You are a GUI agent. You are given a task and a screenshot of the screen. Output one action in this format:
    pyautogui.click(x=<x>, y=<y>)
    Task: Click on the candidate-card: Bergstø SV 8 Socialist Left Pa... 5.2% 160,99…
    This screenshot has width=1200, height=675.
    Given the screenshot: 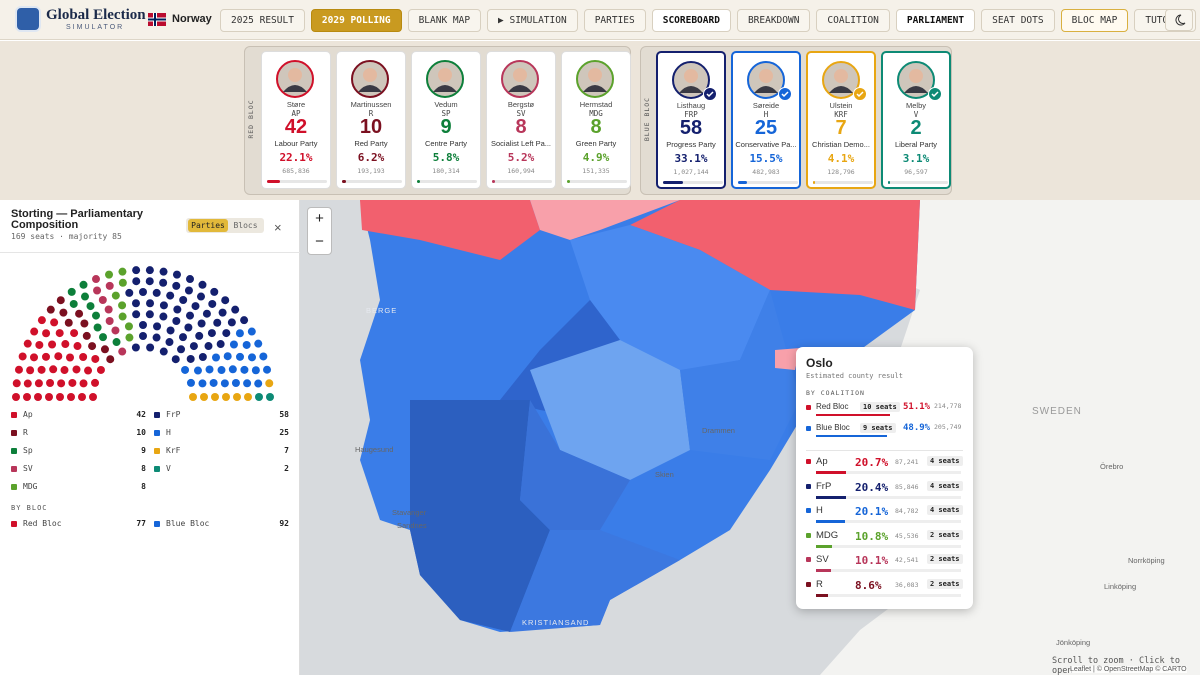 What is the action you would take?
    pyautogui.click(x=521, y=120)
    